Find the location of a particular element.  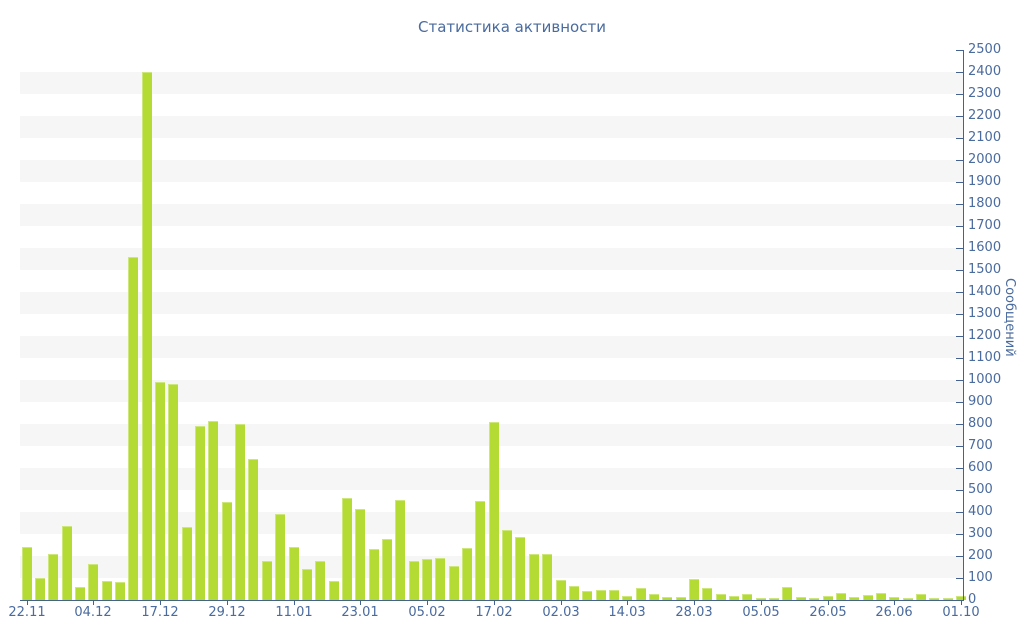

x-tick-label: 05.05 is located at coordinates (761, 612).